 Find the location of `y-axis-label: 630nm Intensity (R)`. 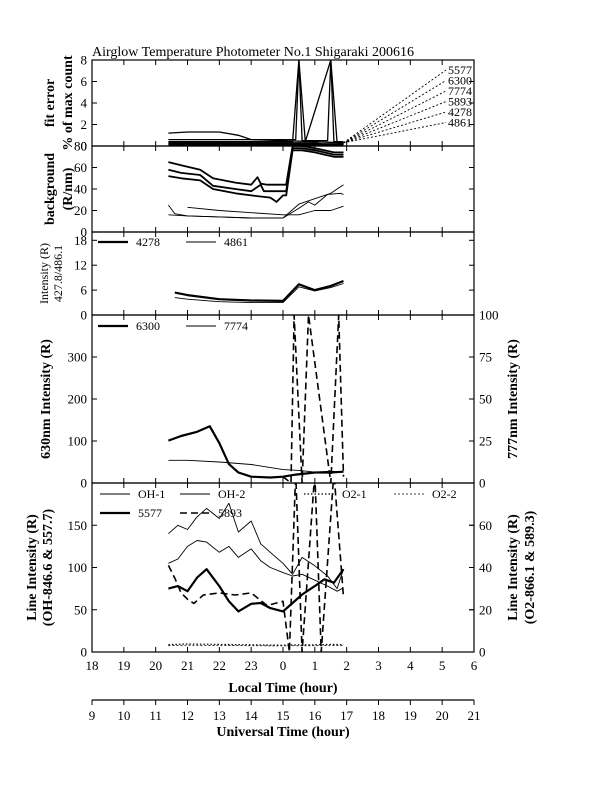

y-axis-label: 630nm Intensity (R) is located at coordinates (46, 399).